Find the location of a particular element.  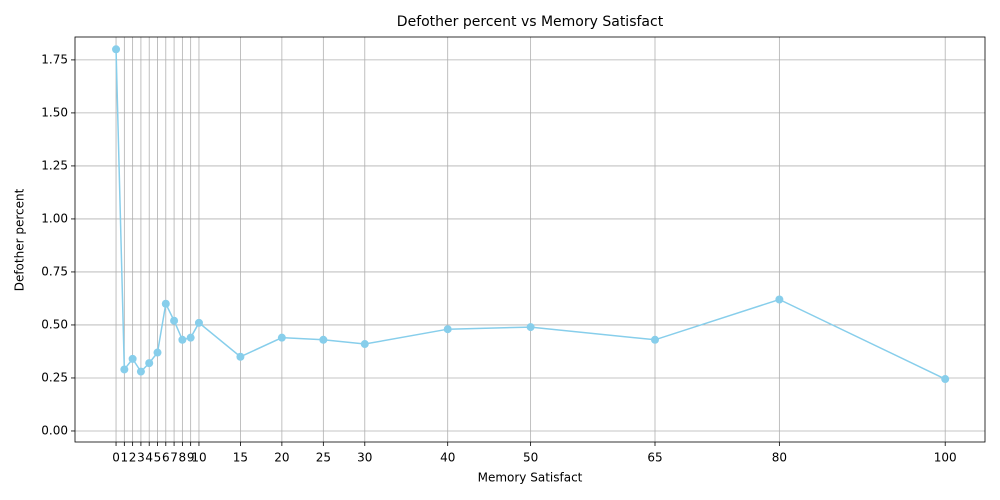

x-tick-label: 30 is located at coordinates (364, 458).